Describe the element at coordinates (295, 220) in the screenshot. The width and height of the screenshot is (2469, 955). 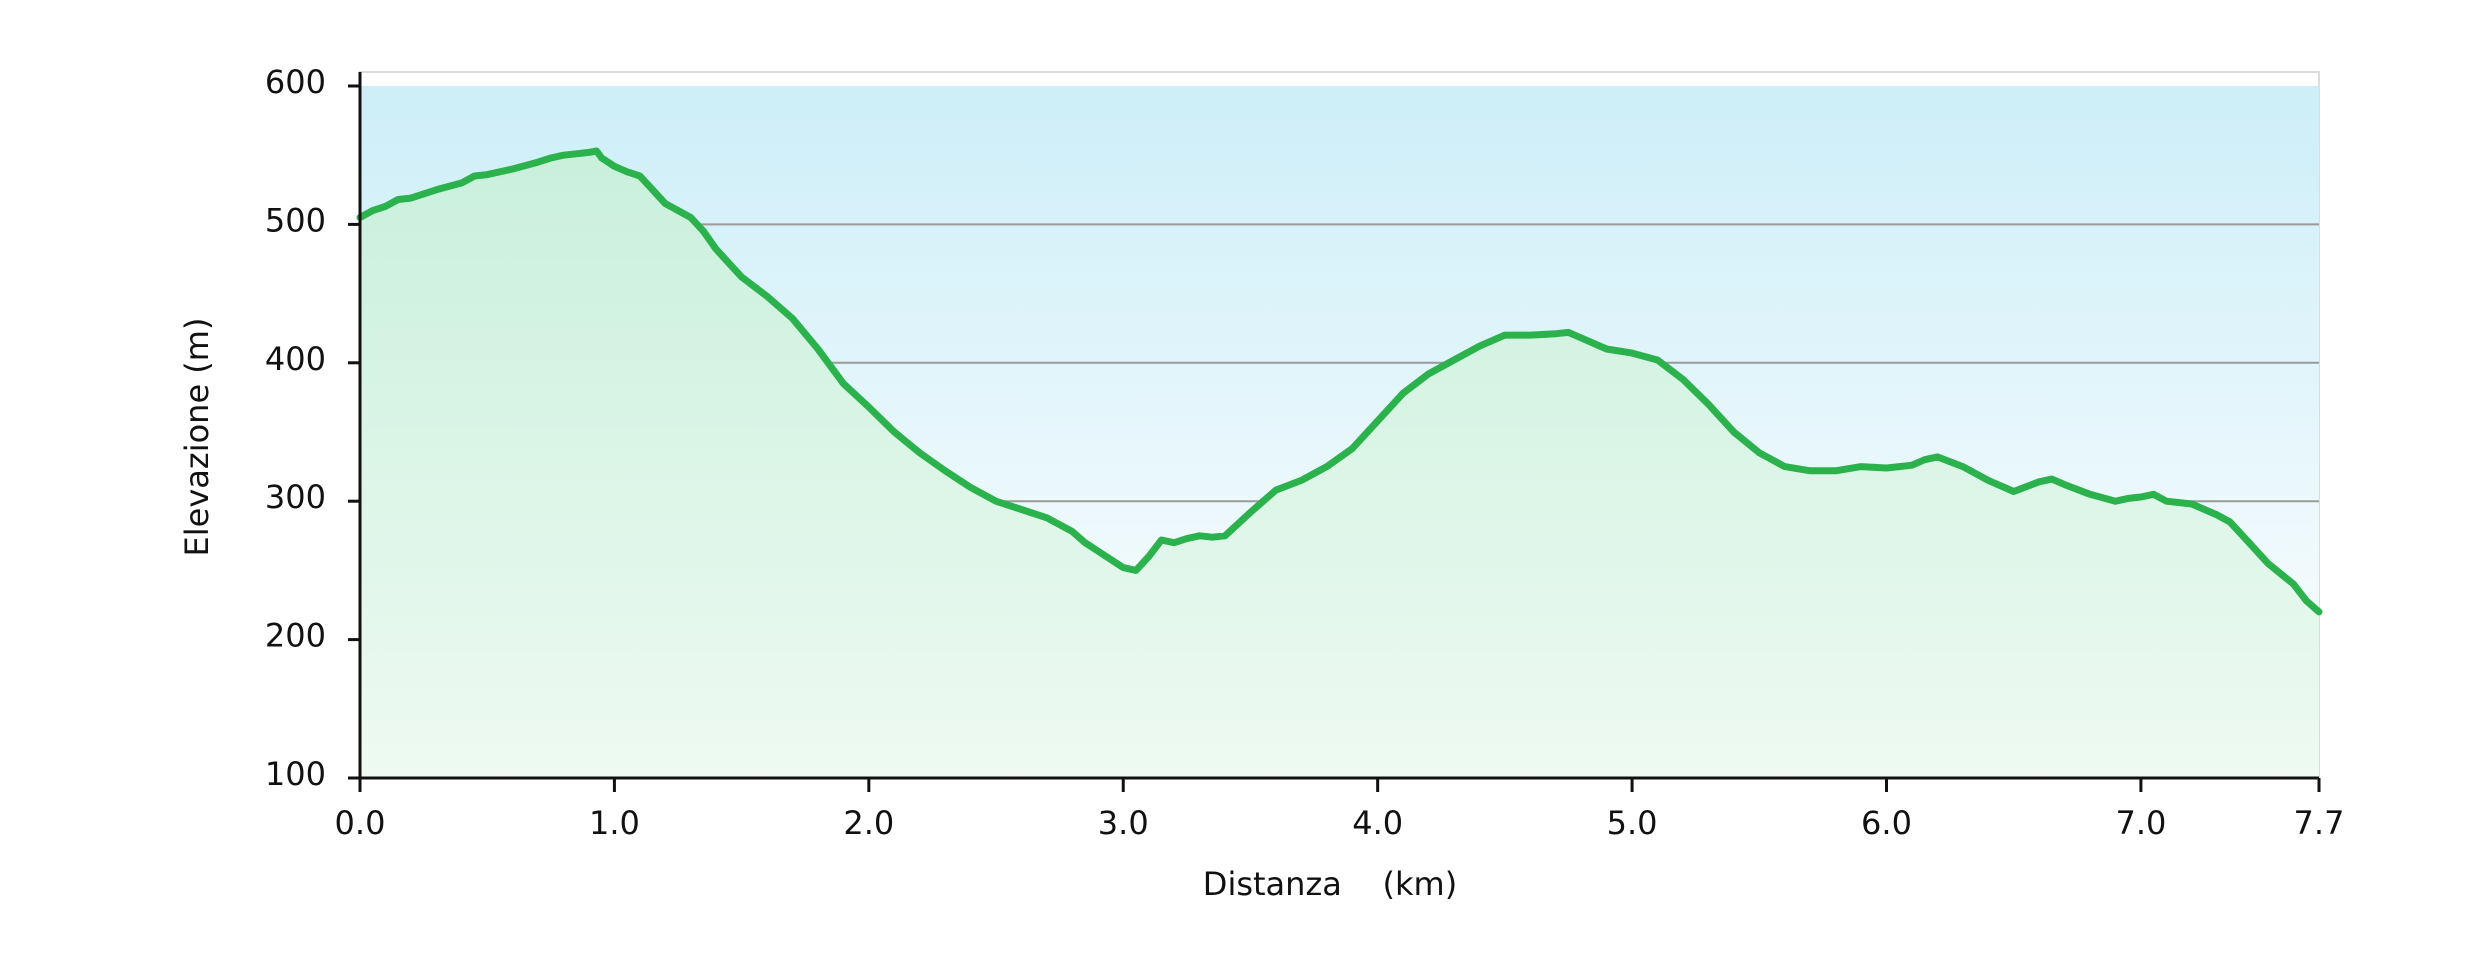
I see `y-tick-label: 500` at that location.